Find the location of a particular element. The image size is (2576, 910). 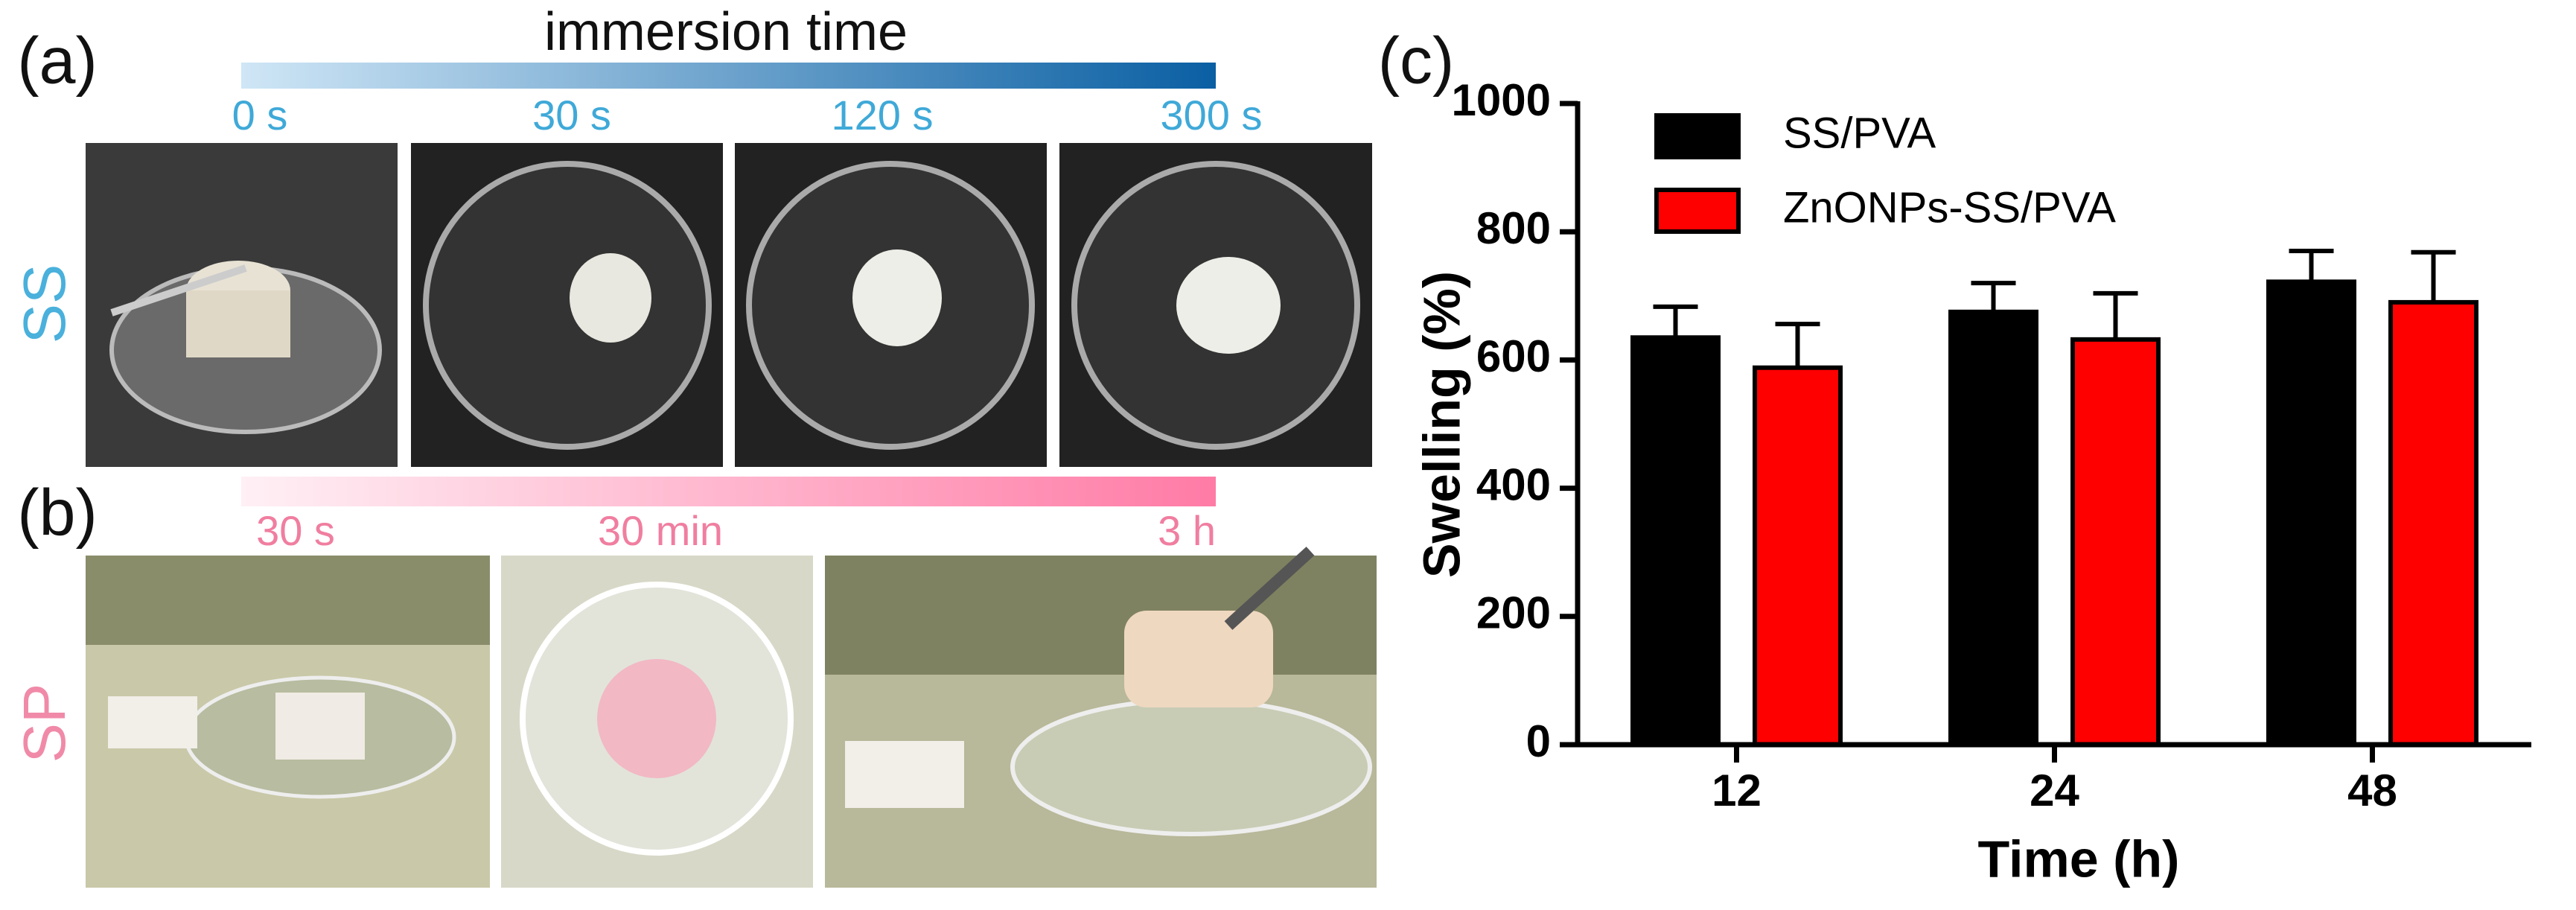

y-axis-label: Swelling (%) is located at coordinates (1441, 424).